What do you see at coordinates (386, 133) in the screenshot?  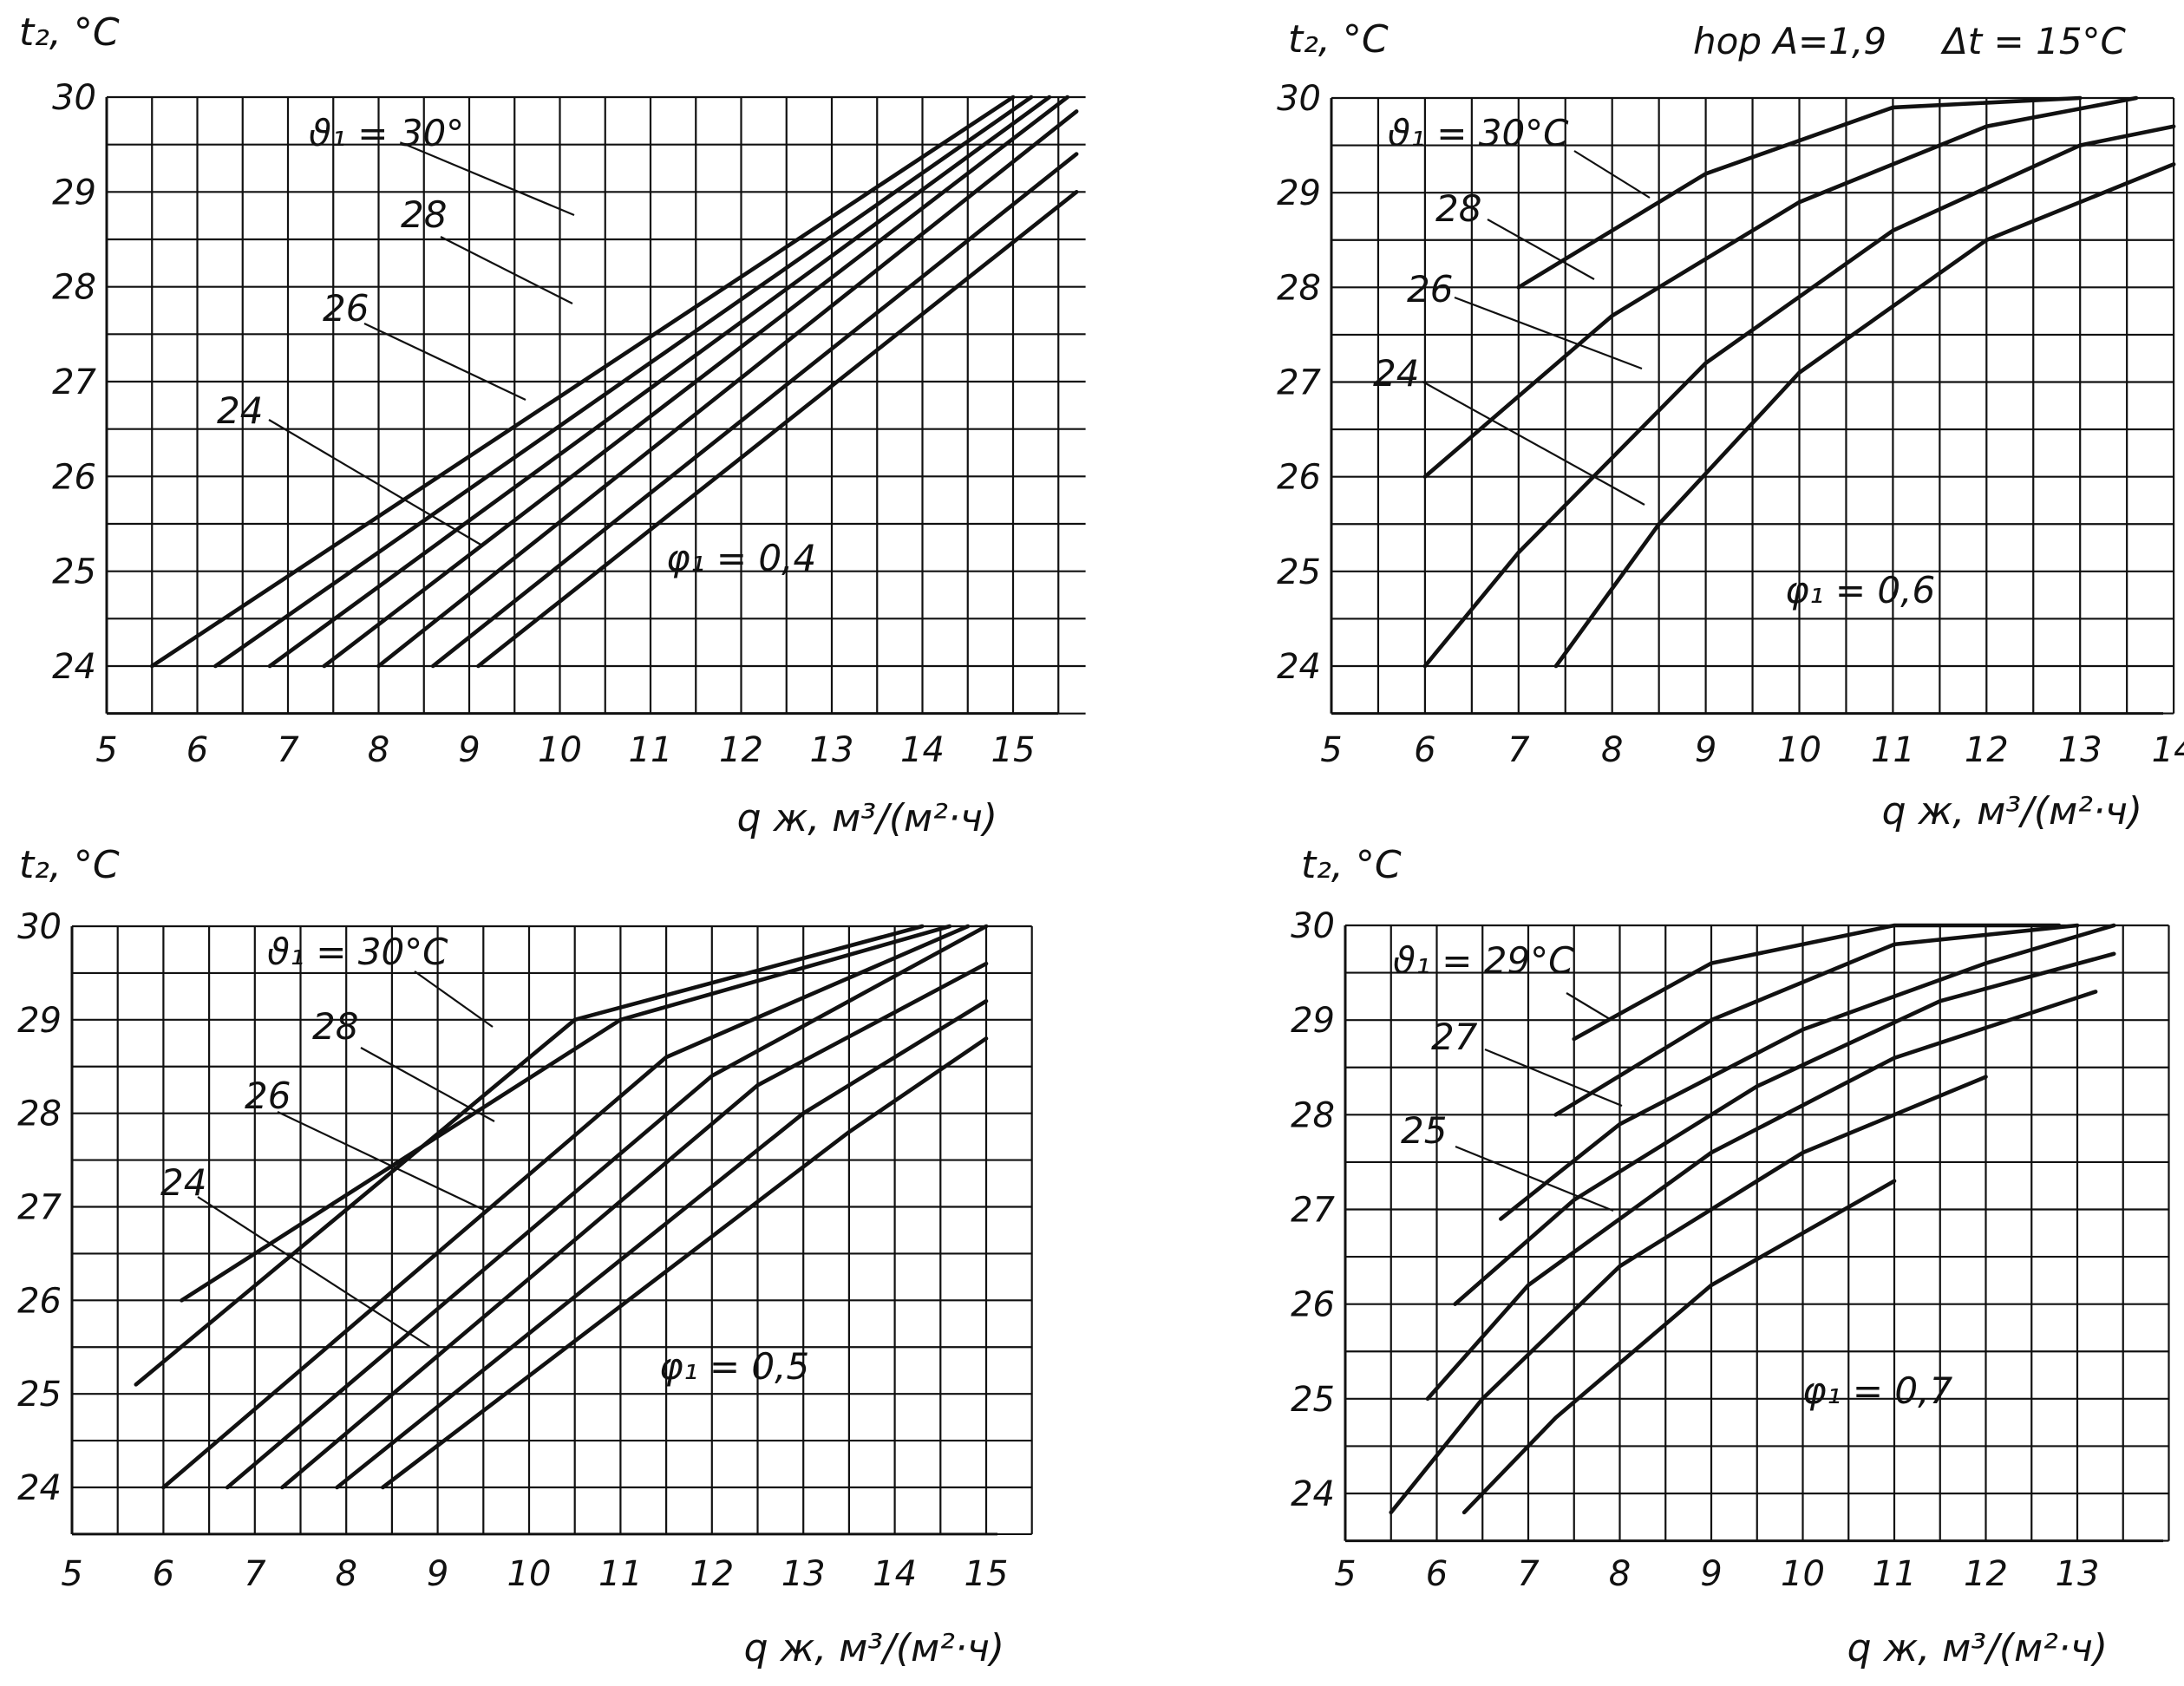 I see `curve-label: ϑ₁ = 30°` at bounding box center [386, 133].